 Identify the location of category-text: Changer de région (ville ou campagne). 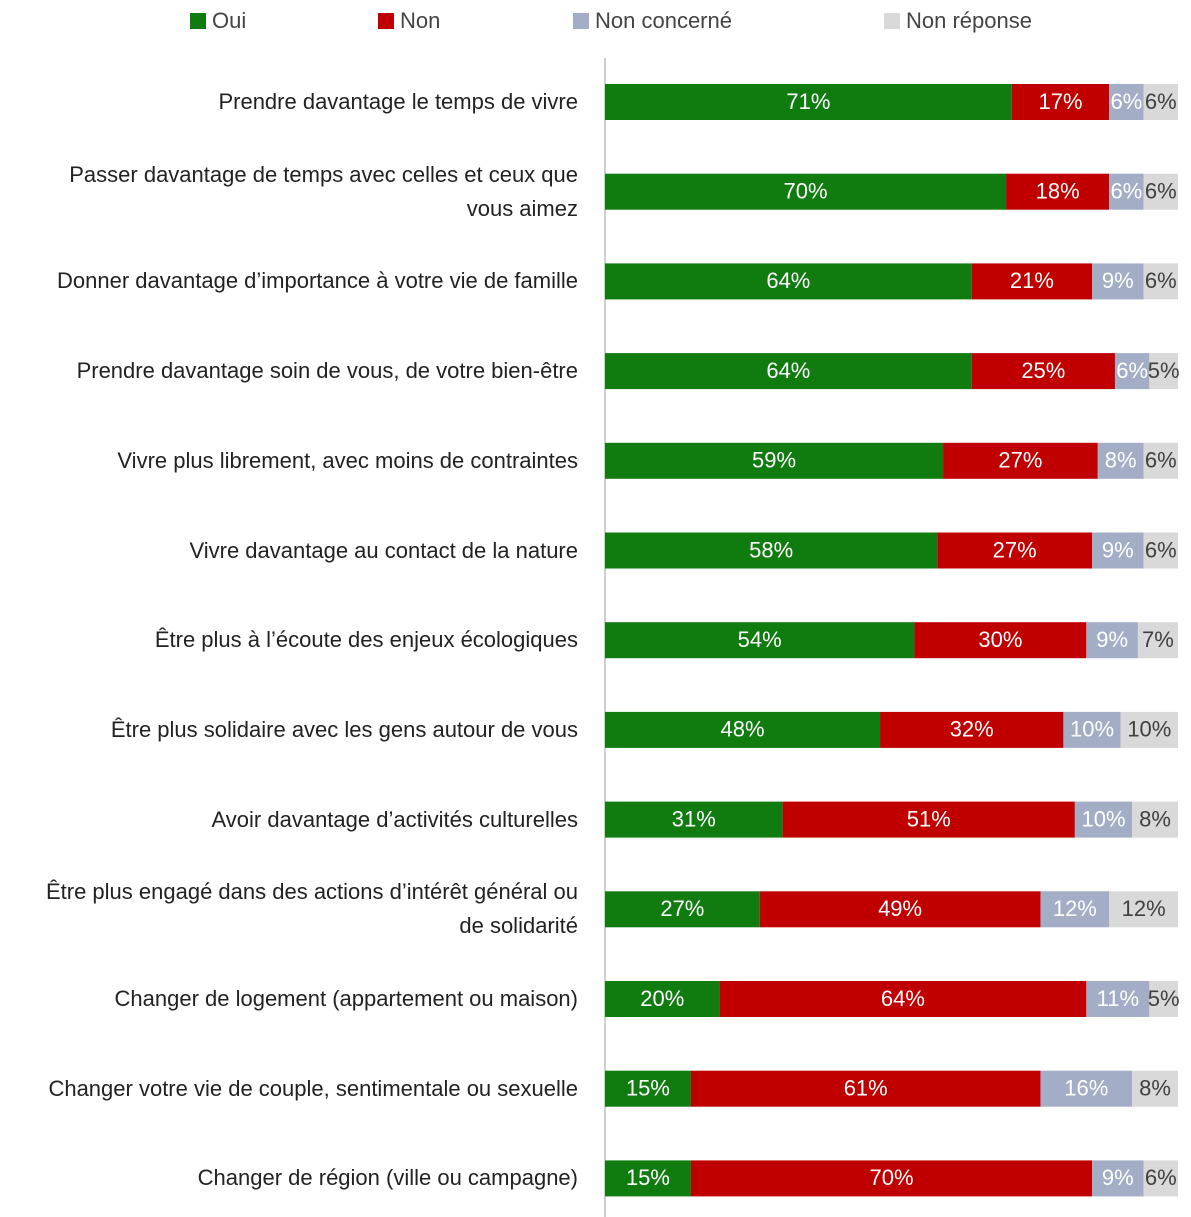
(387, 1178).